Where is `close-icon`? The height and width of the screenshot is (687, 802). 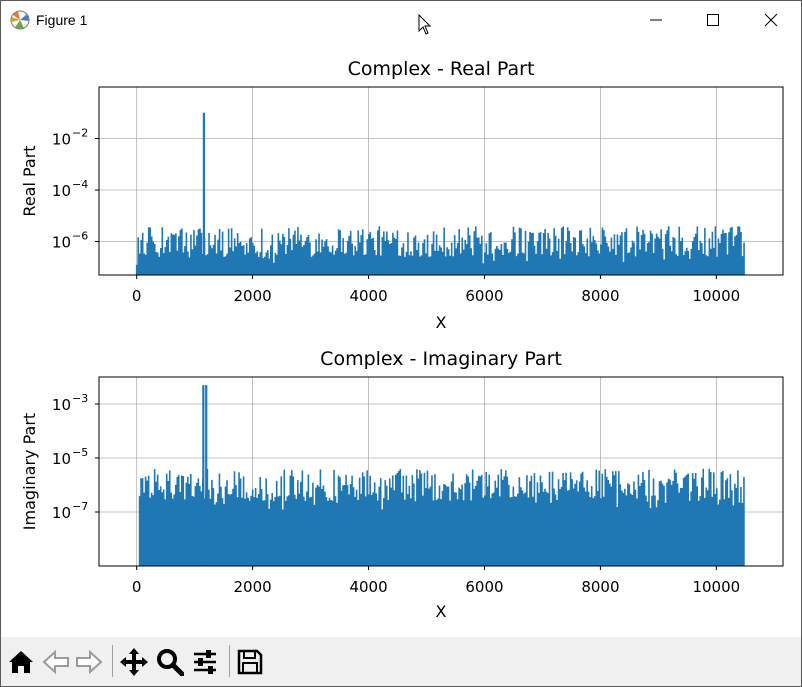
close-icon is located at coordinates (771, 20).